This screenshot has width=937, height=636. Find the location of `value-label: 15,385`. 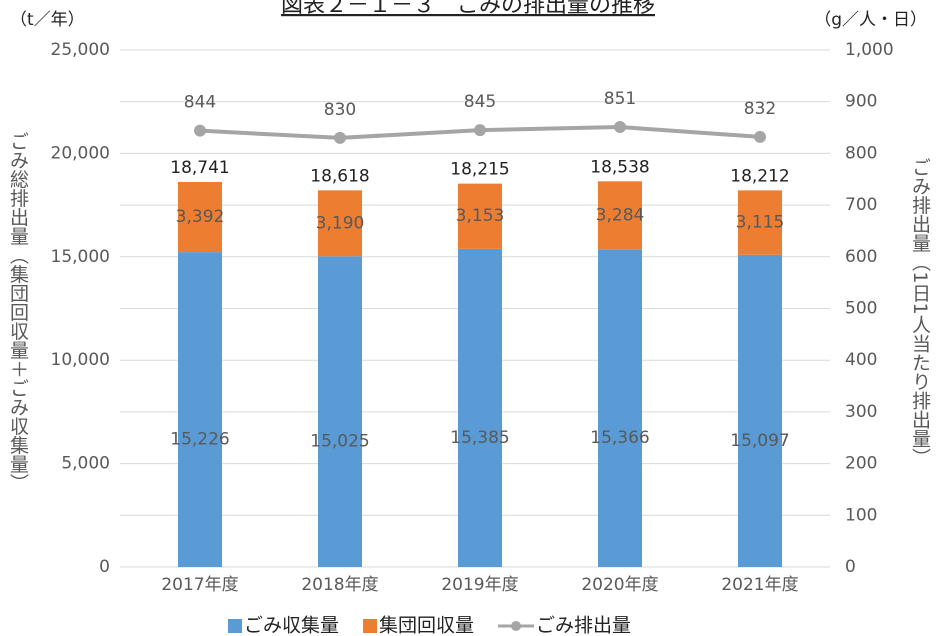

value-label: 15,385 is located at coordinates (479, 438).